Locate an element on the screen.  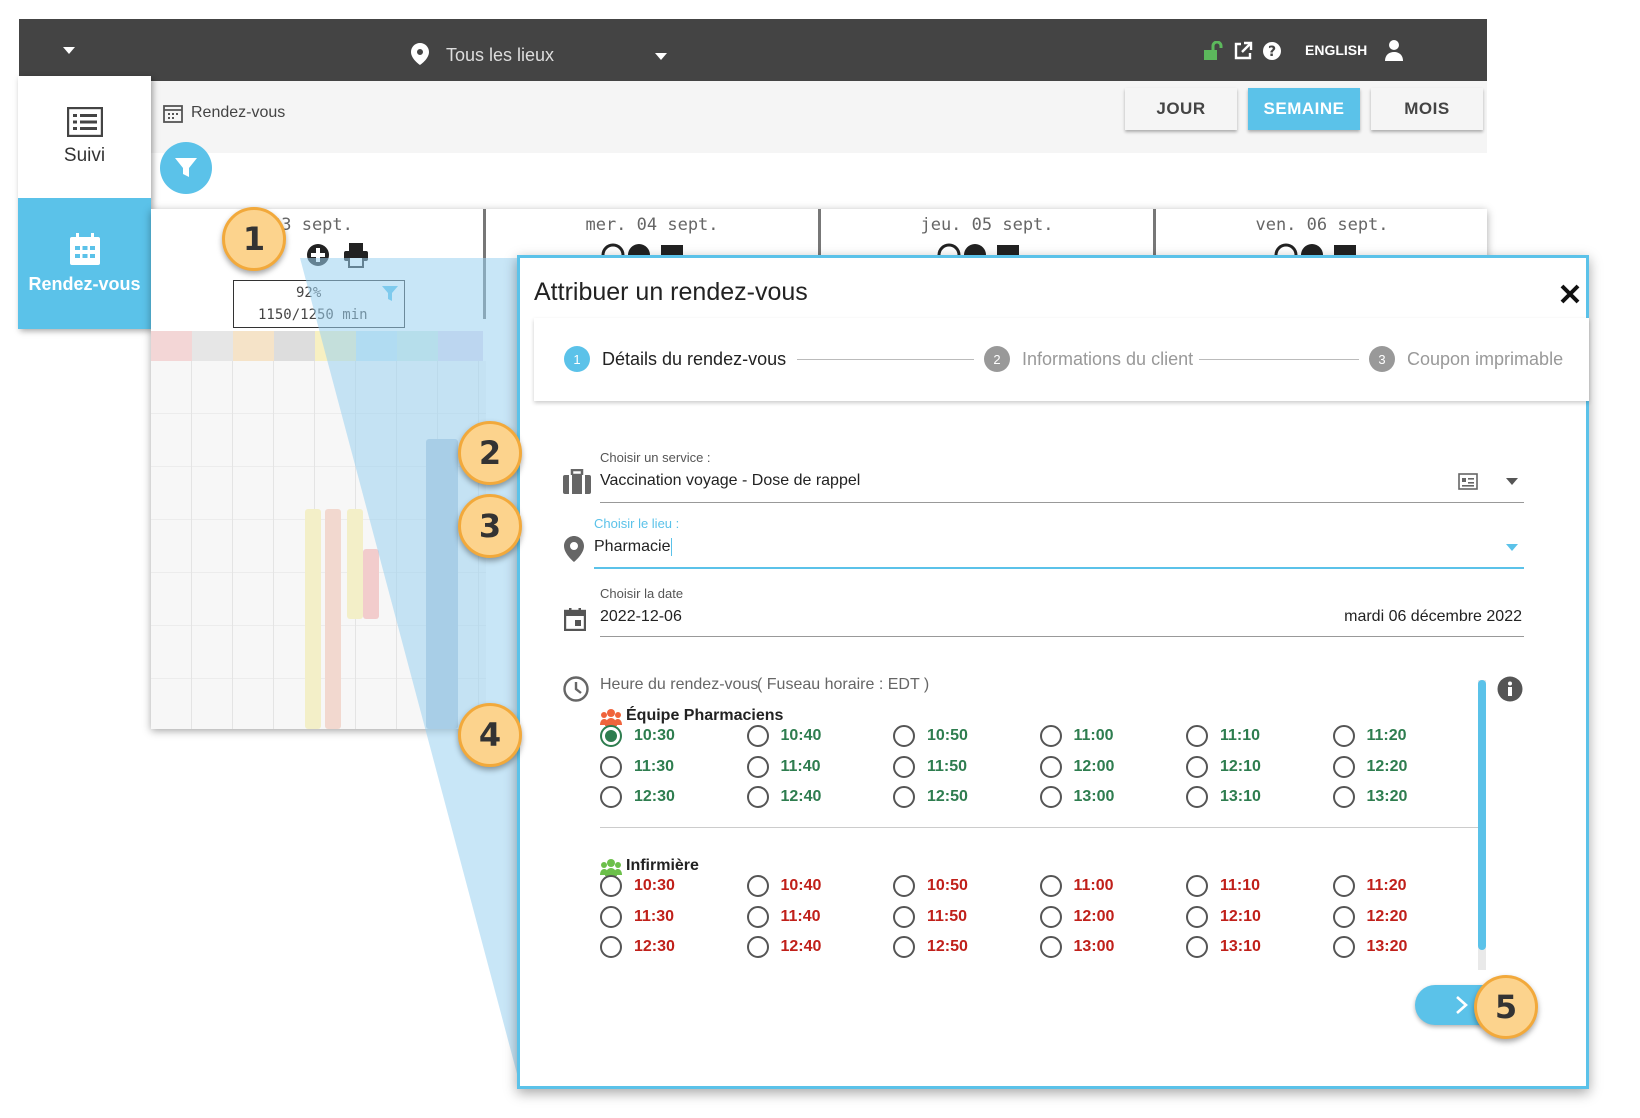
close-icon is located at coordinates (1570, 294).